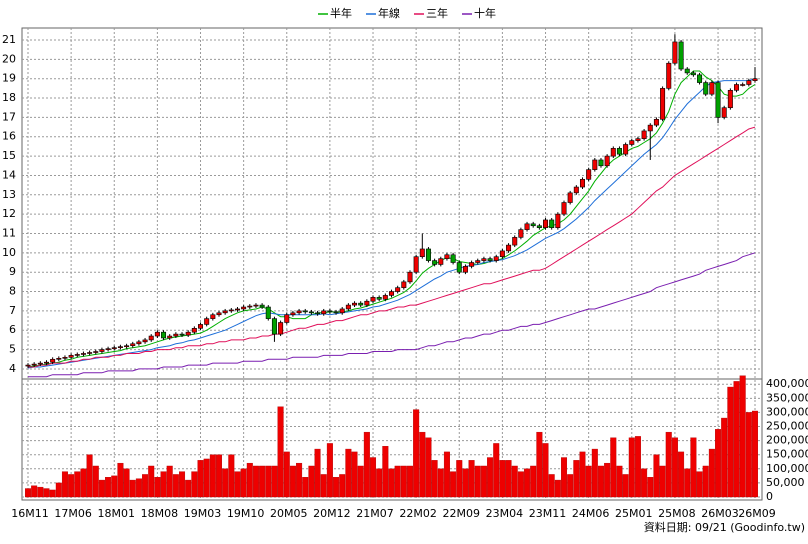 Image resolution: width=808 pixels, height=544 pixels. I want to click on legend-label: 半年, so click(341, 13).